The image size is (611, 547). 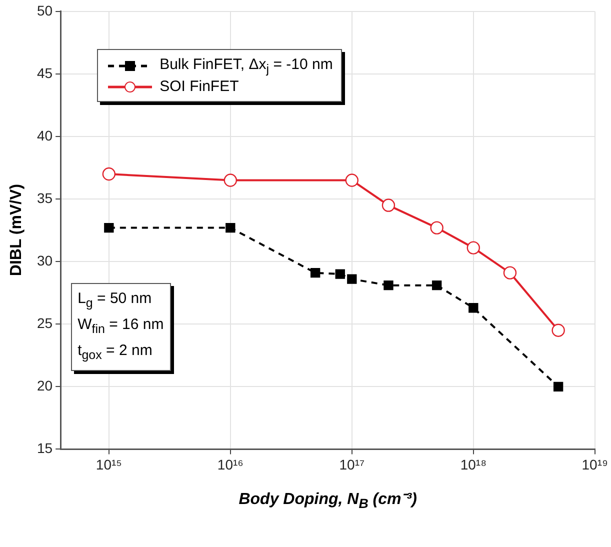 What do you see at coordinates (17, 230) in the screenshot?
I see `y-axis-title: DIBL (mV/V)` at bounding box center [17, 230].